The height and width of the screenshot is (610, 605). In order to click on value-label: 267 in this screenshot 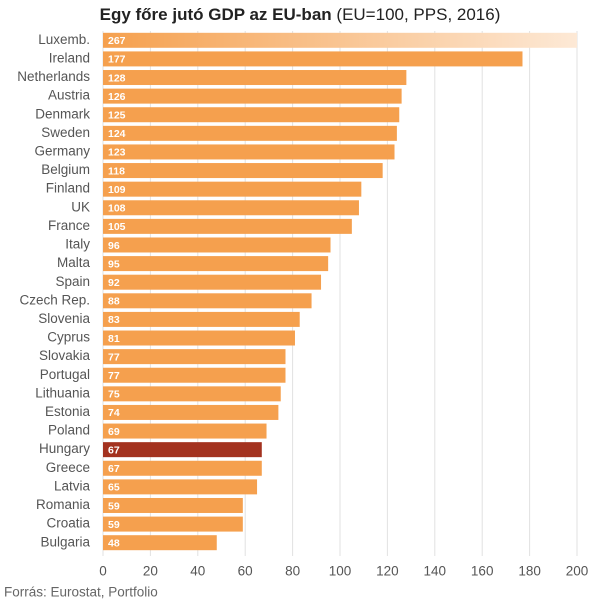, I will do `click(117, 41)`.